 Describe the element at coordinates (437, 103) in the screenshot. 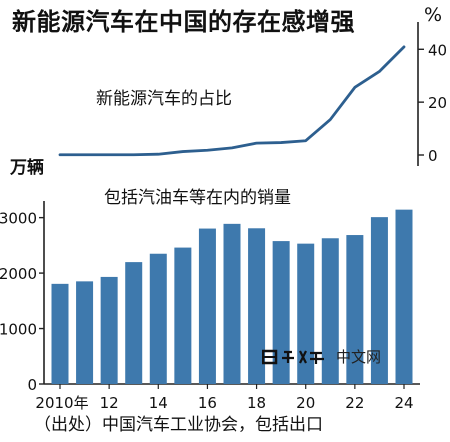

I see `line-y-tick-label: 20` at that location.